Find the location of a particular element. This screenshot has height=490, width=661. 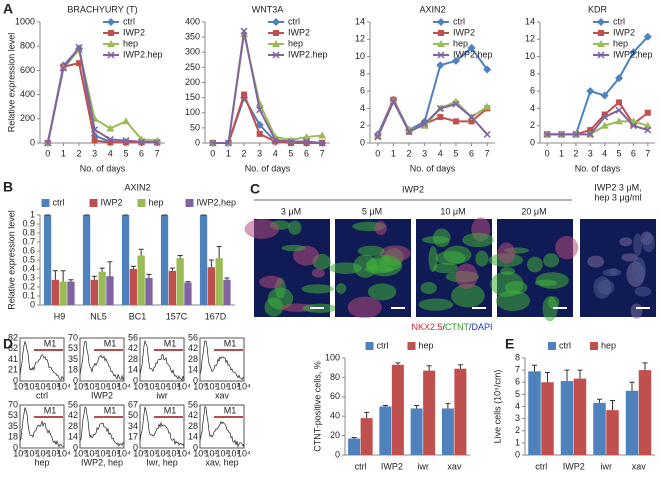

panel-label: E is located at coordinates (509, 344).